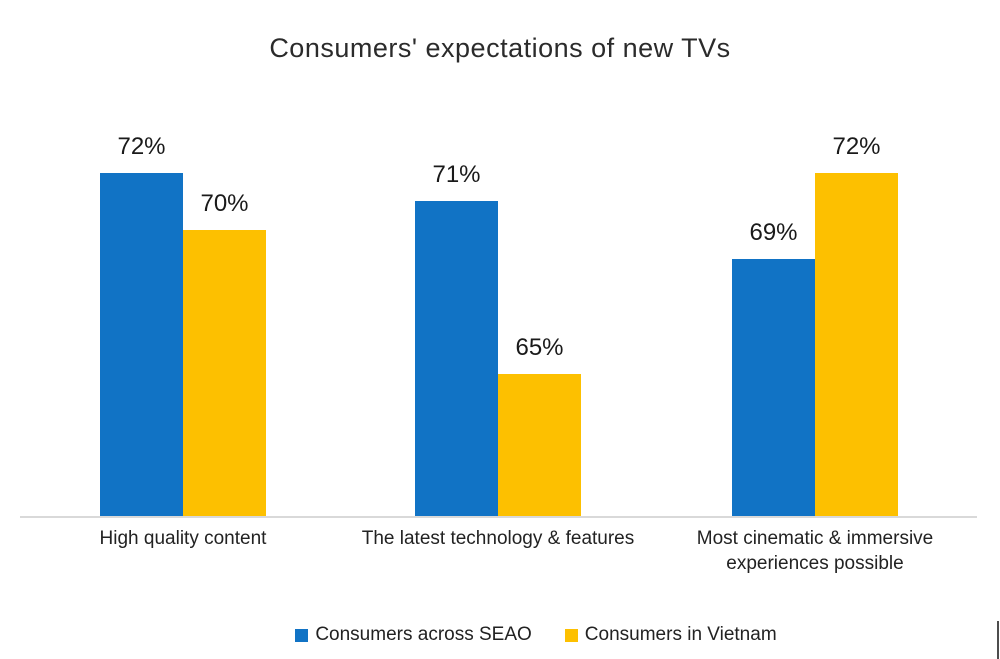 The height and width of the screenshot is (659, 1000). Describe the element at coordinates (456, 339) in the screenshot. I see `bar-seao-latest-technology: 71%` at that location.